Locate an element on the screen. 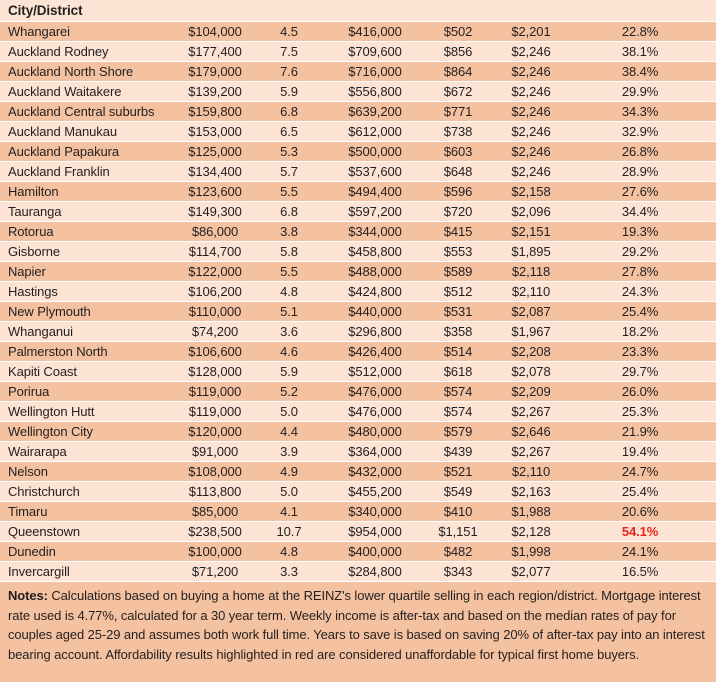 The image size is (716, 682). table-cell: 26.8% is located at coordinates (640, 151).